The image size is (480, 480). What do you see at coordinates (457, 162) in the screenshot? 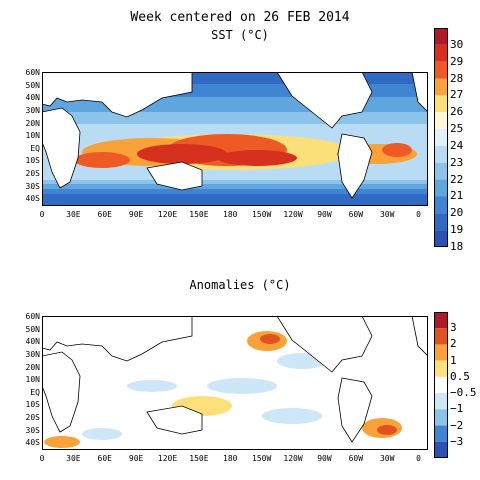
I see `sst-colorbar-tick-label: 23` at bounding box center [457, 162].